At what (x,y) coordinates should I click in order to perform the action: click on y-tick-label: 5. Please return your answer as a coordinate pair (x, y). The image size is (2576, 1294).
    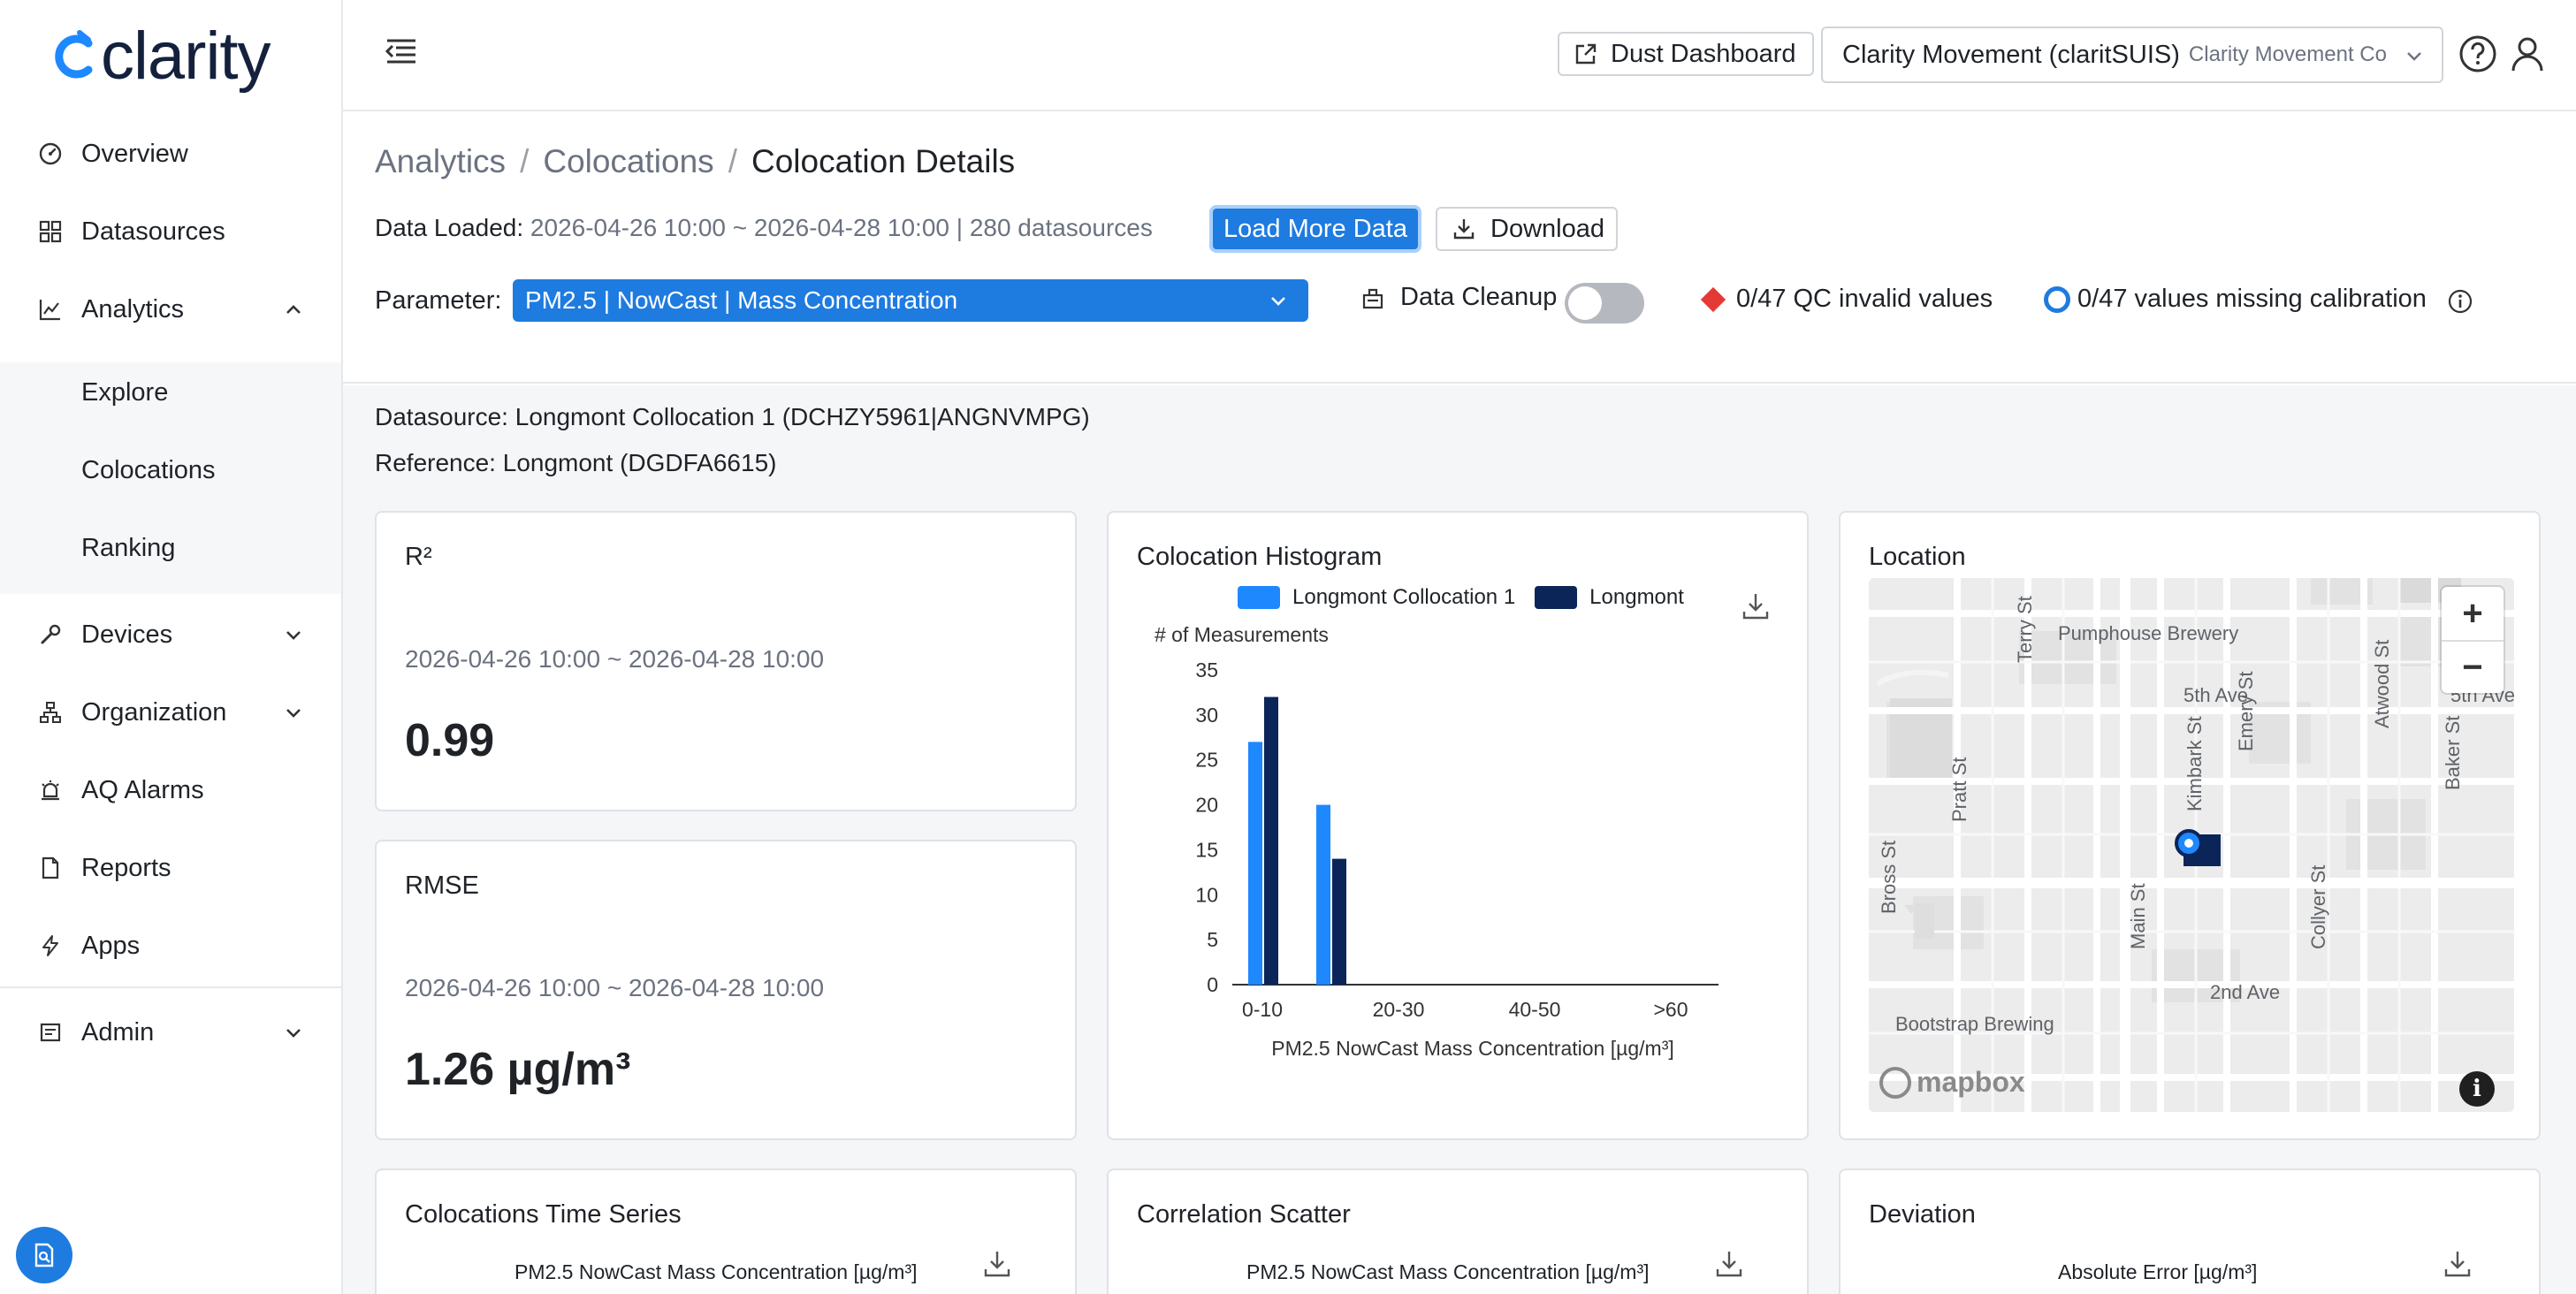
    Looking at the image, I should click on (1212, 939).